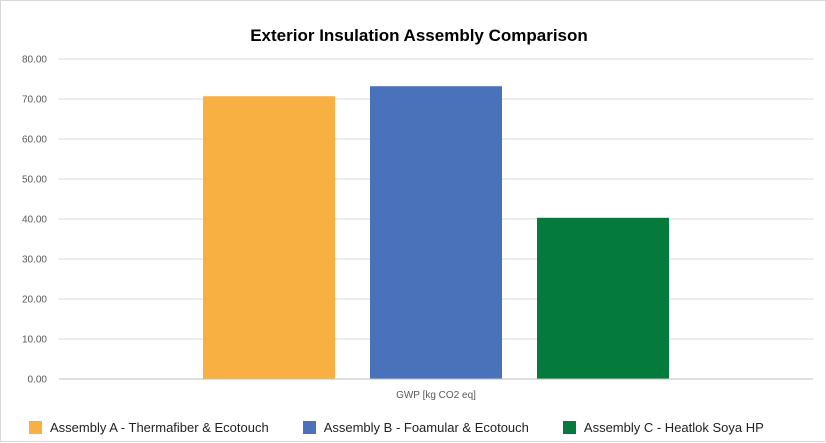 The image size is (826, 443). I want to click on y-tick-label: 80.00, so click(34, 60).